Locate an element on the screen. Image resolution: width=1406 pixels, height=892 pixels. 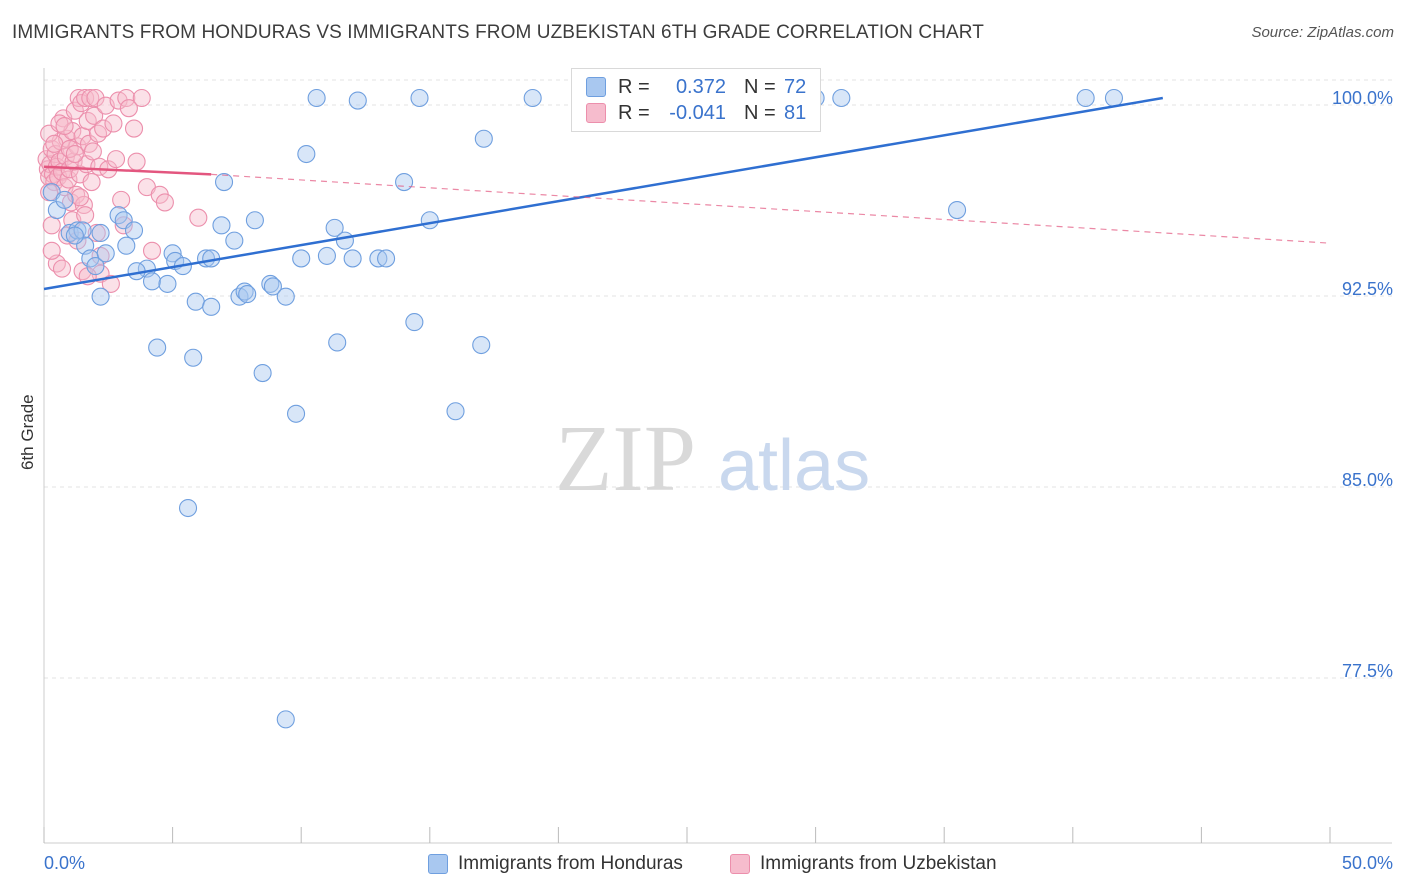
uzbekistan-trend-line is located at coordinates (127, 170).